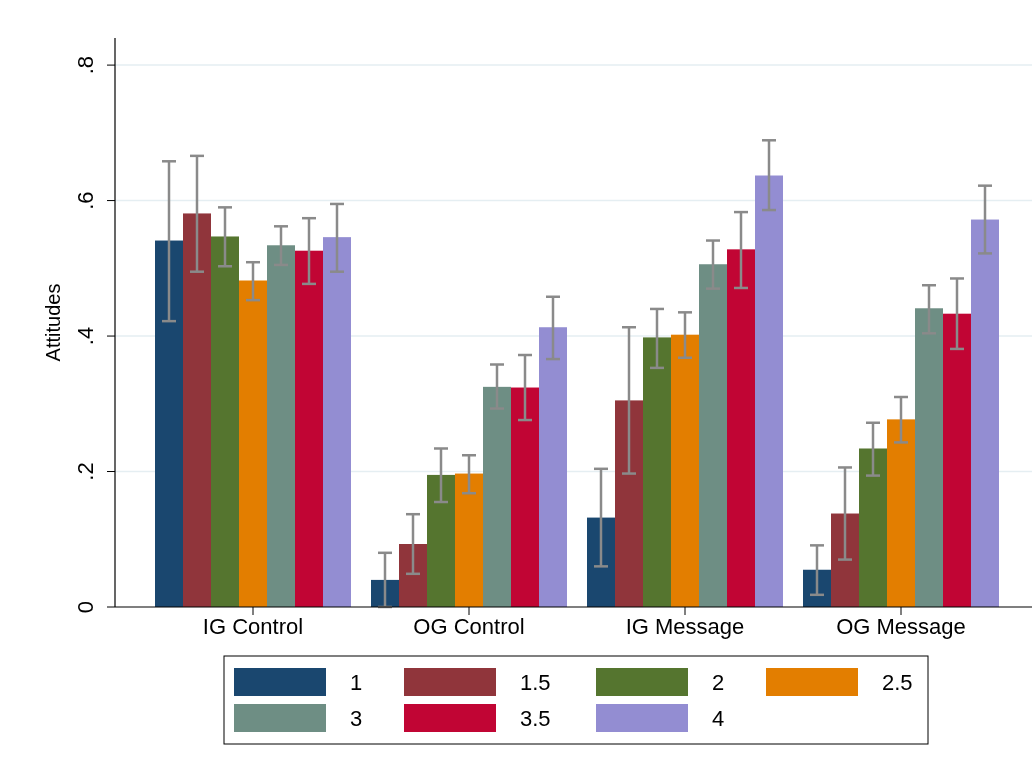 Image resolution: width=1032 pixels, height=776 pixels. Describe the element at coordinates (253, 626) in the screenshot. I see `x-tick-label: IG Control` at that location.